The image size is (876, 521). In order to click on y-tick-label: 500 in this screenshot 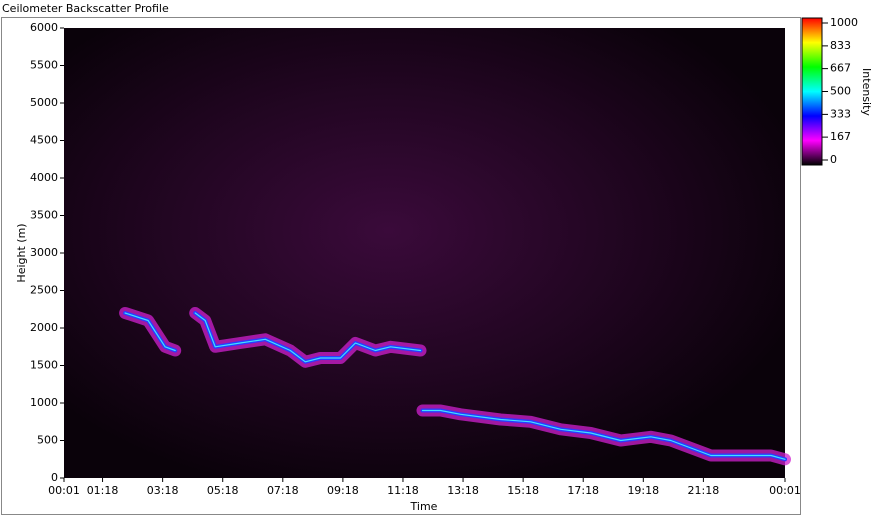, I will do `click(47, 440)`.